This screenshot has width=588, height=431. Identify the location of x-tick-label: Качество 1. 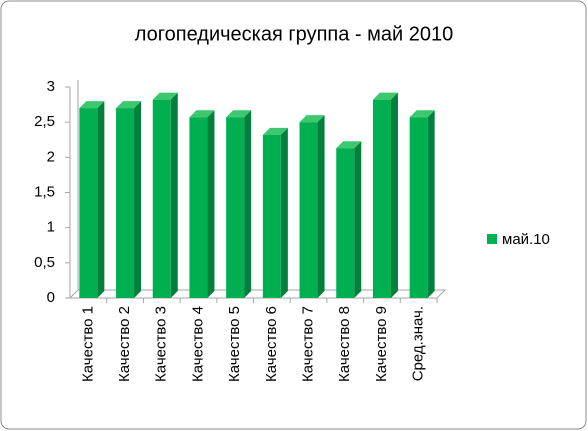
(87, 344).